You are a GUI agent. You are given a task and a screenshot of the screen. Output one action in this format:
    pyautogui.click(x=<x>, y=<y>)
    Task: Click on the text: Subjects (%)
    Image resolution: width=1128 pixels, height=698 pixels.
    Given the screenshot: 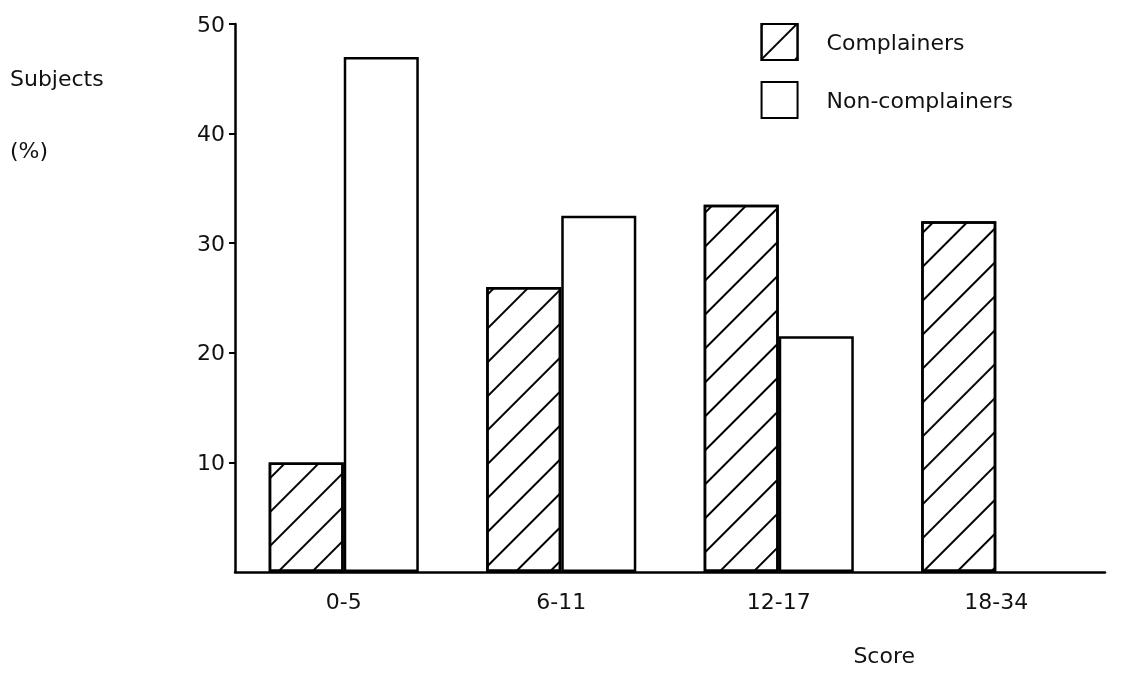 What is the action you would take?
    pyautogui.click(x=57, y=114)
    